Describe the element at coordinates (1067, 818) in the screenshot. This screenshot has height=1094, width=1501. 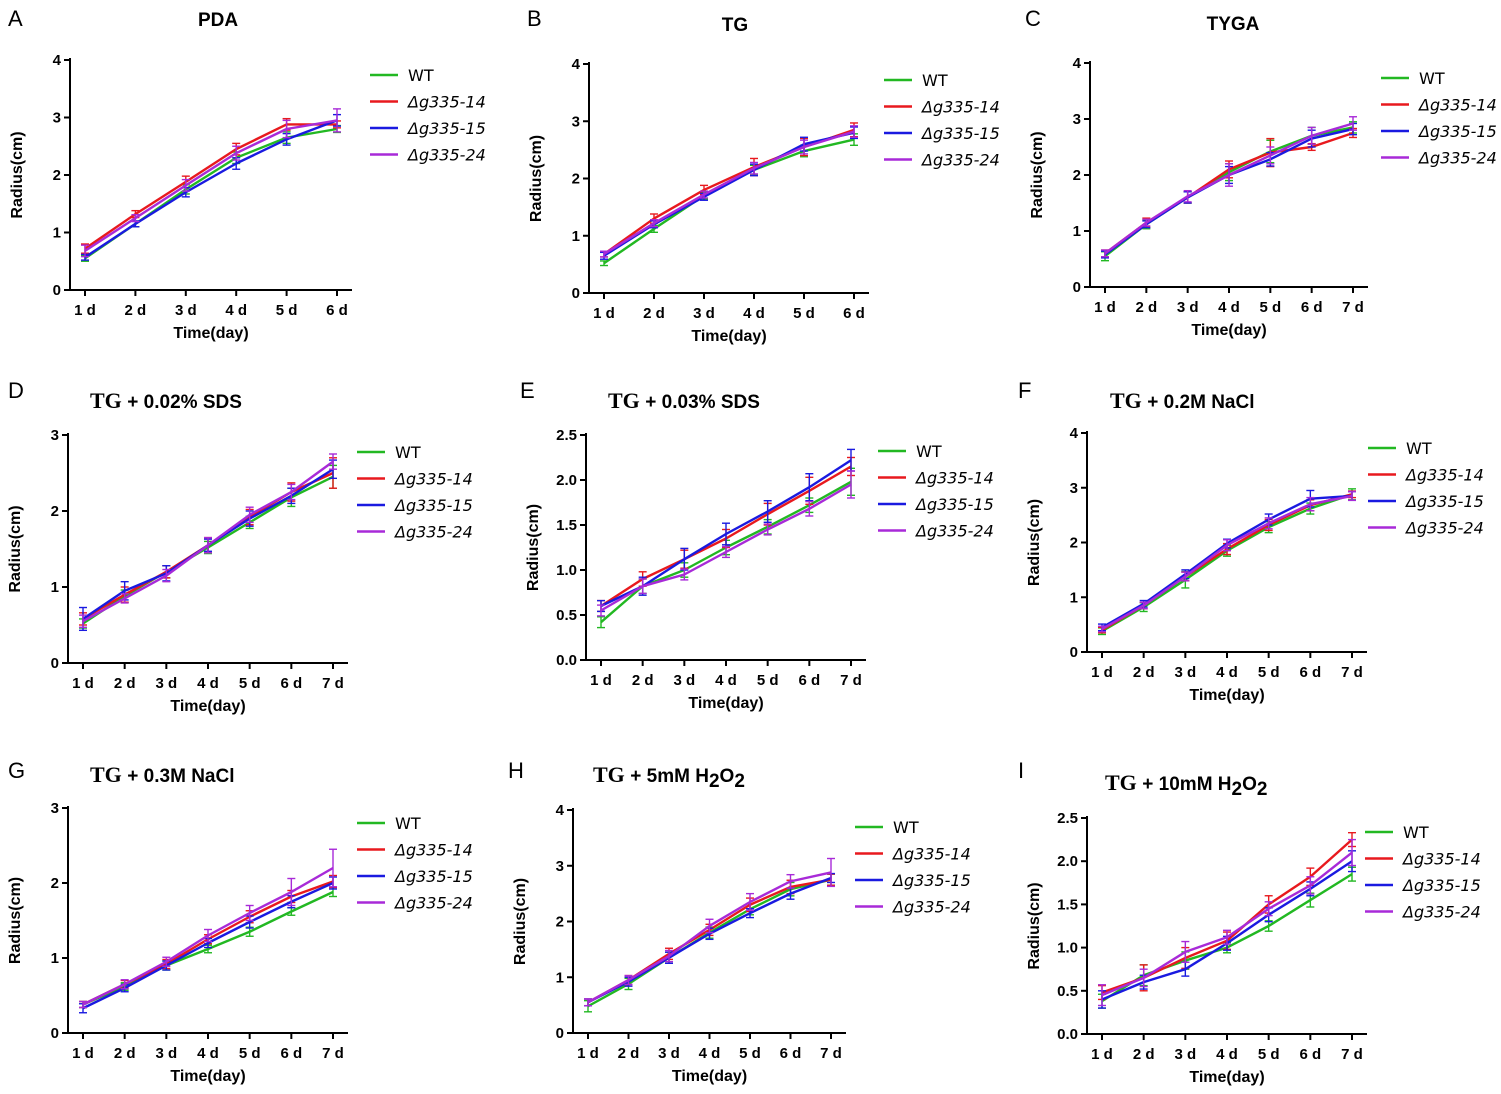
I see `y-tick-label: 2.5` at that location.